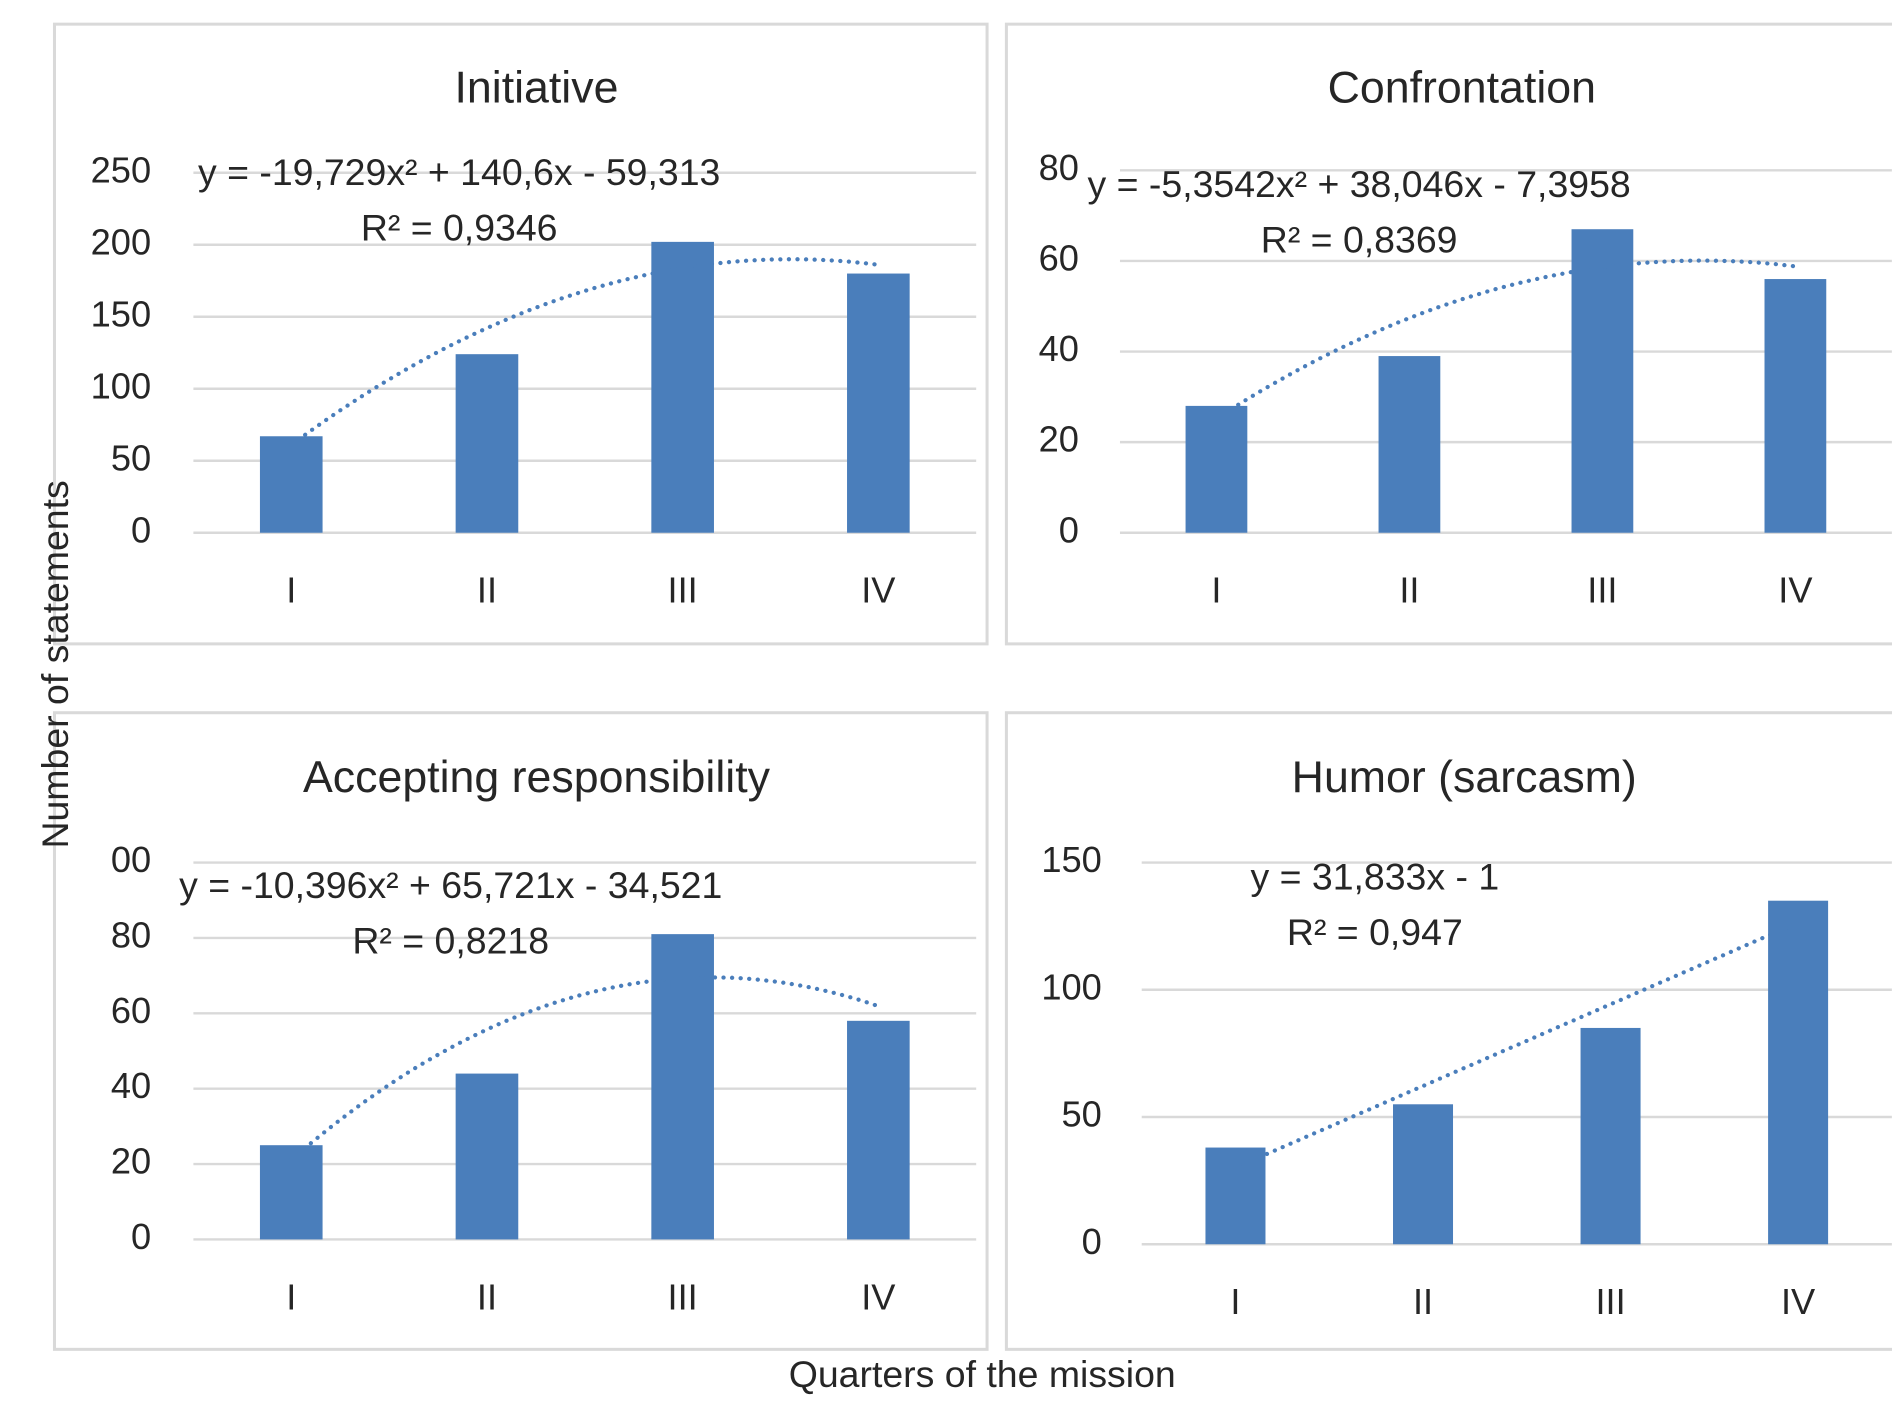 Image resolution: width=1892 pixels, height=1417 pixels. What do you see at coordinates (121, 241) in the screenshot?
I see `y-tick-label: 200` at bounding box center [121, 241].